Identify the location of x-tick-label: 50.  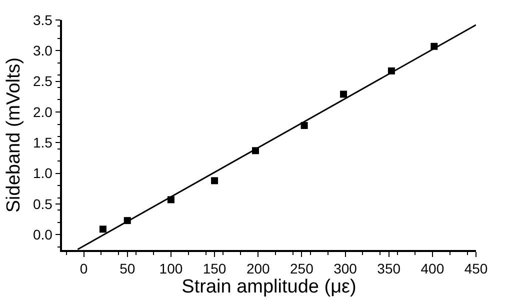
(128, 268).